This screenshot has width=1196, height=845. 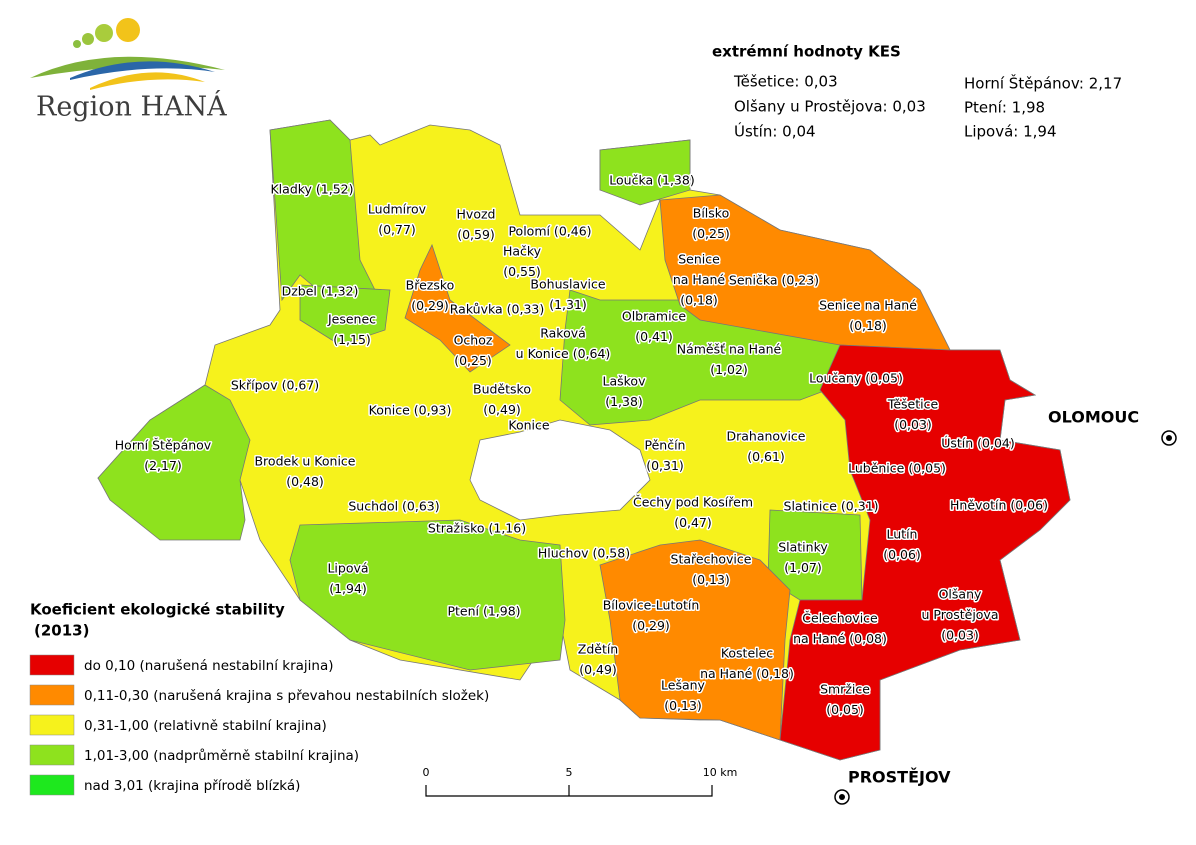 What do you see at coordinates (221, 756) in the screenshot?
I see `legend-label: 1,01-3,00 (nadprůměrně stabilní krajina)` at bounding box center [221, 756].